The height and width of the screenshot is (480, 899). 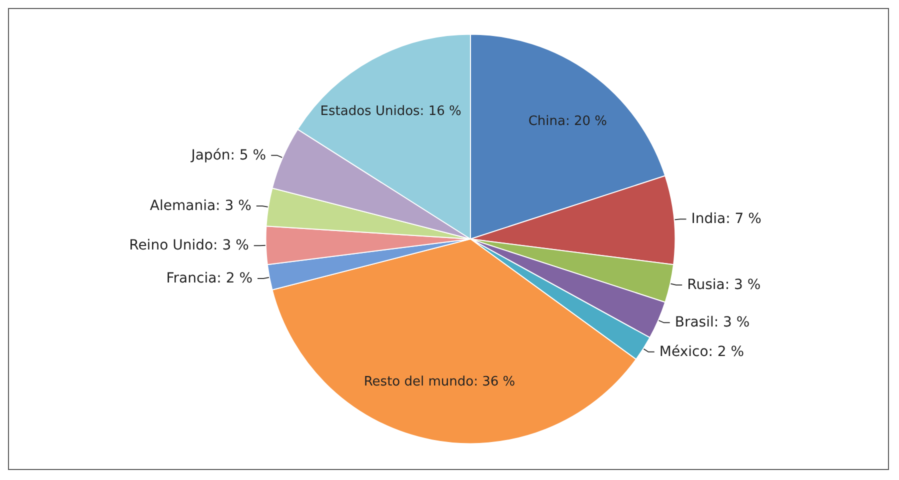 What do you see at coordinates (712, 322) in the screenshot?
I see `slice-label: Brasil: 3 %` at bounding box center [712, 322].